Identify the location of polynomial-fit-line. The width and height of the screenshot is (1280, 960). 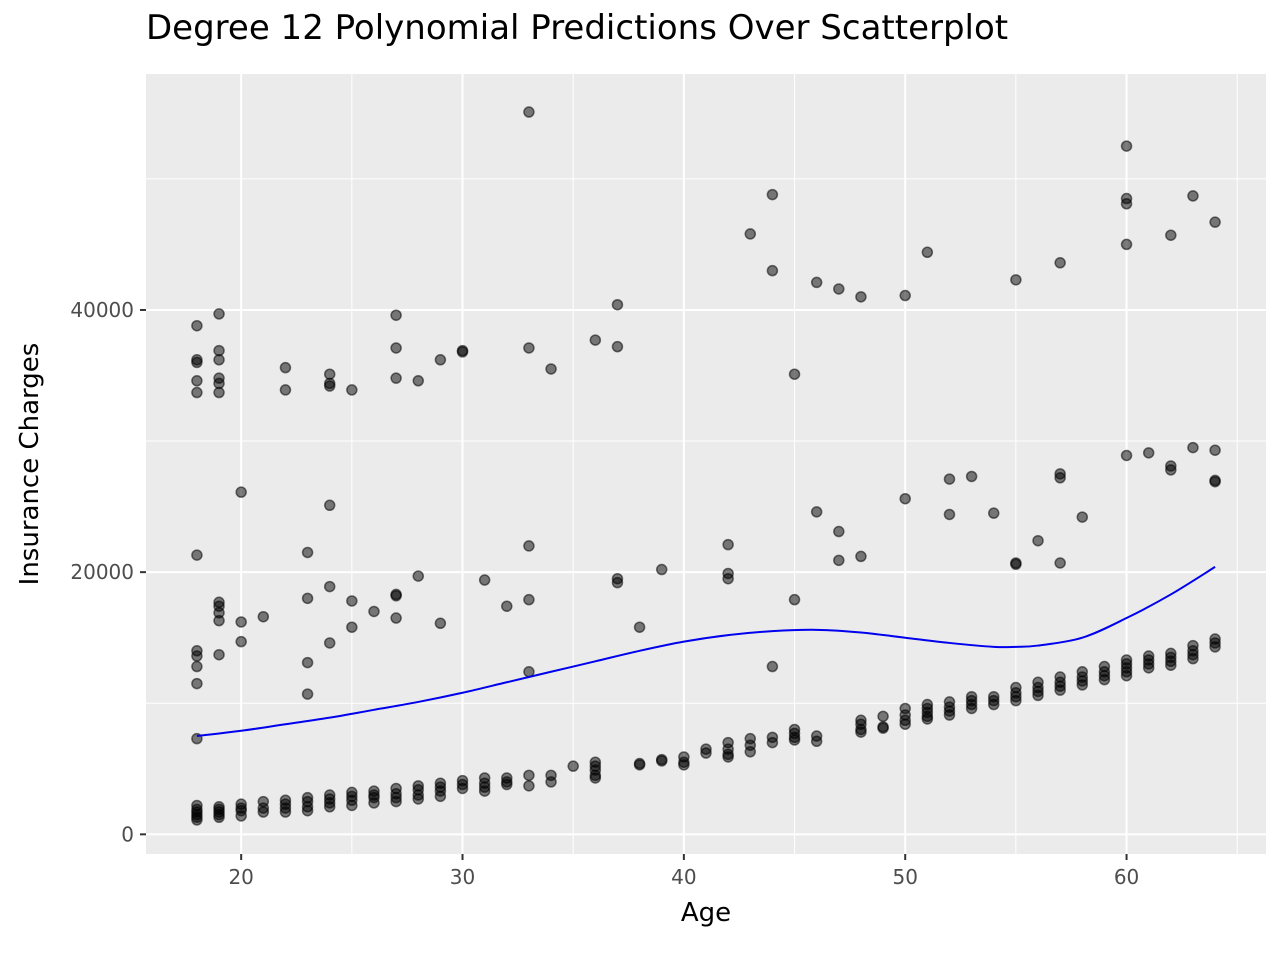
(706, 652).